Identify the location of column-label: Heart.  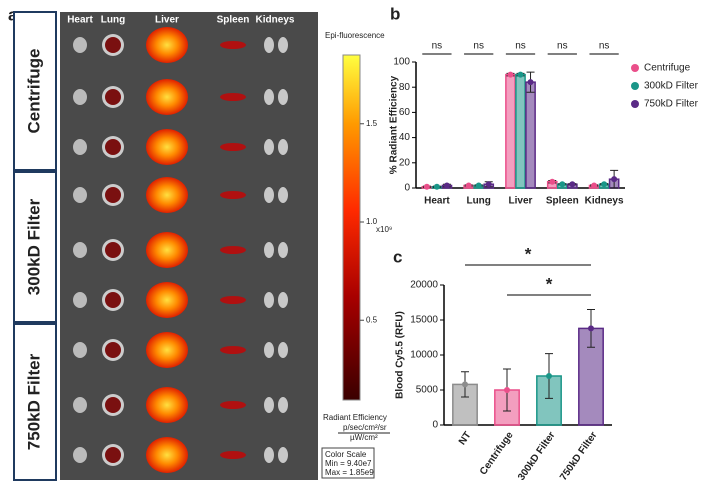
(80, 20).